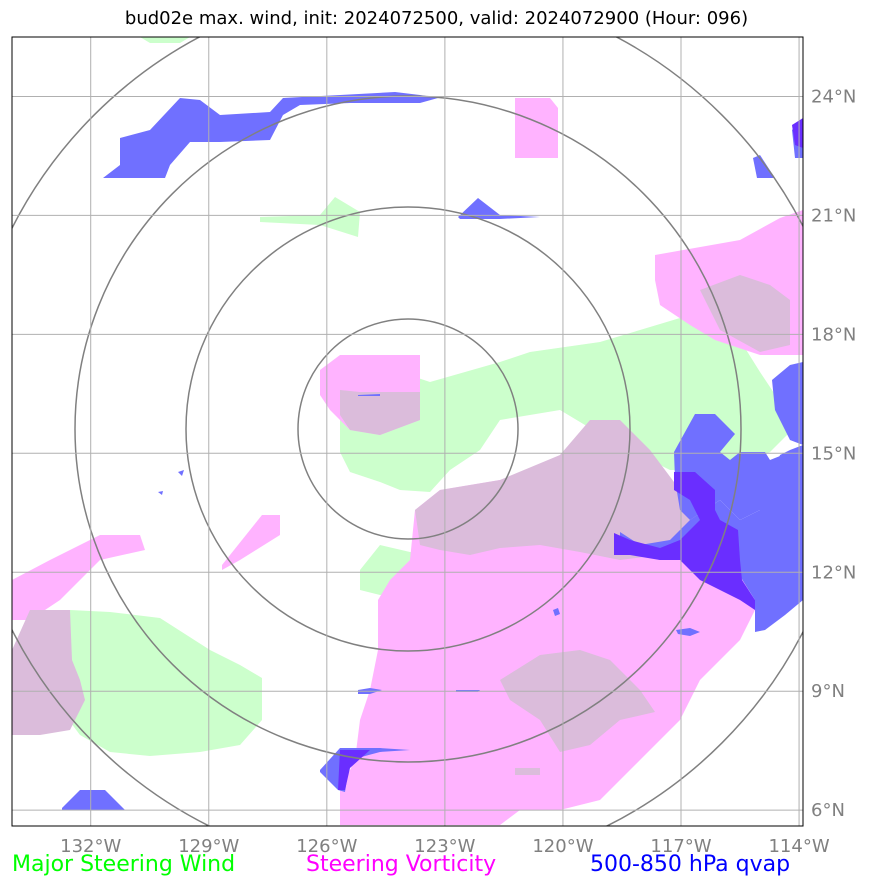 The image size is (873, 891). I want to click on legend-qvap: 500-850 hPa qvap, so click(690, 864).